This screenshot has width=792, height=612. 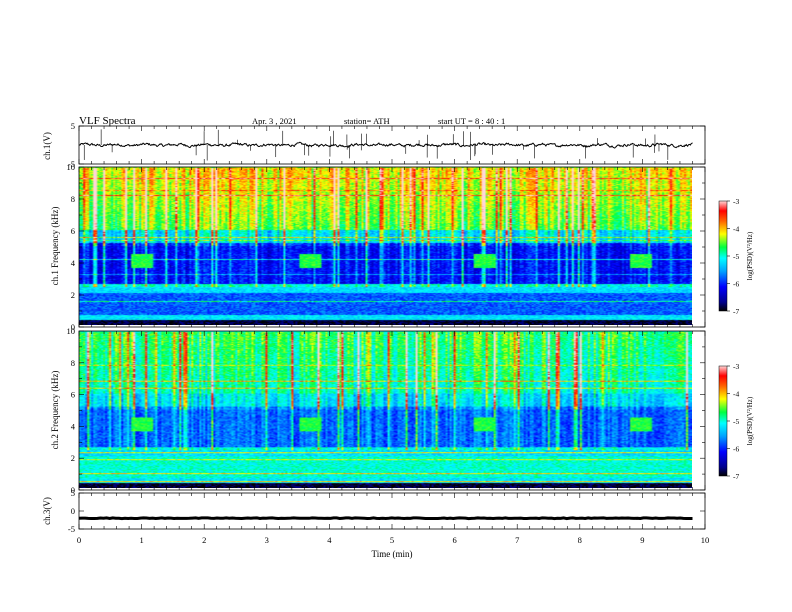 What do you see at coordinates (79, 540) in the screenshot?
I see `time-tick-label: 0` at bounding box center [79, 540].